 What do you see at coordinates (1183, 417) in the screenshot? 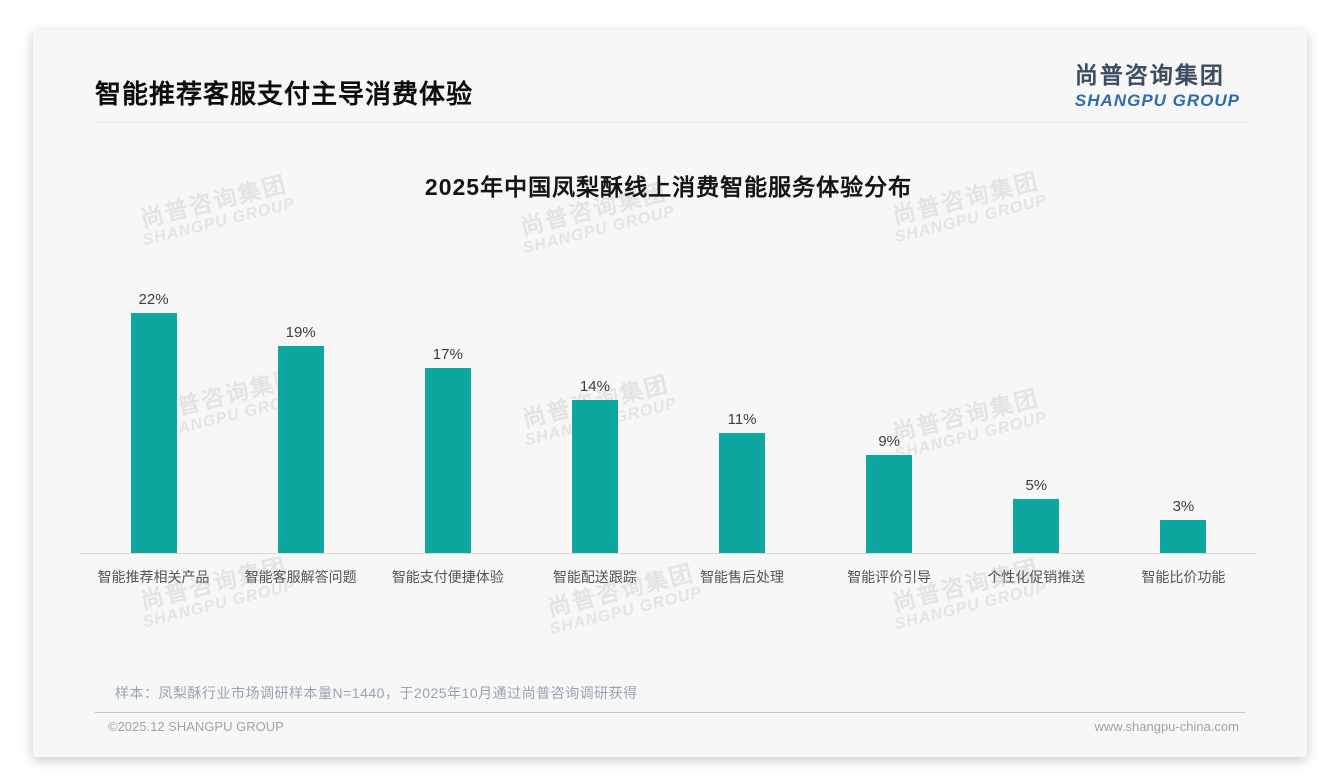
I see `bar-slot: 3%` at bounding box center [1183, 417].